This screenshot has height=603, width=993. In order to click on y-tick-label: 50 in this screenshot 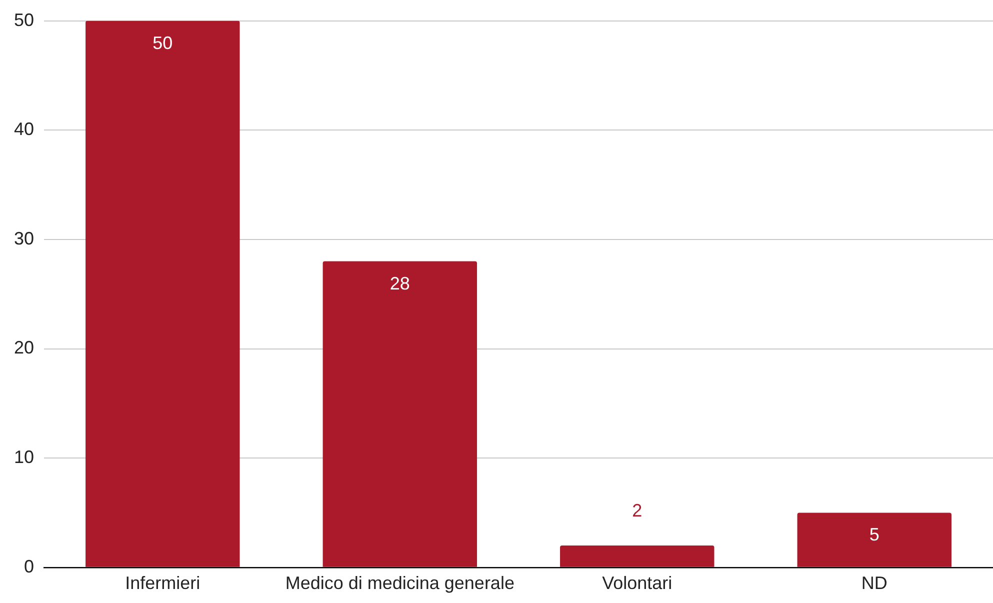, I will do `click(24, 20)`.